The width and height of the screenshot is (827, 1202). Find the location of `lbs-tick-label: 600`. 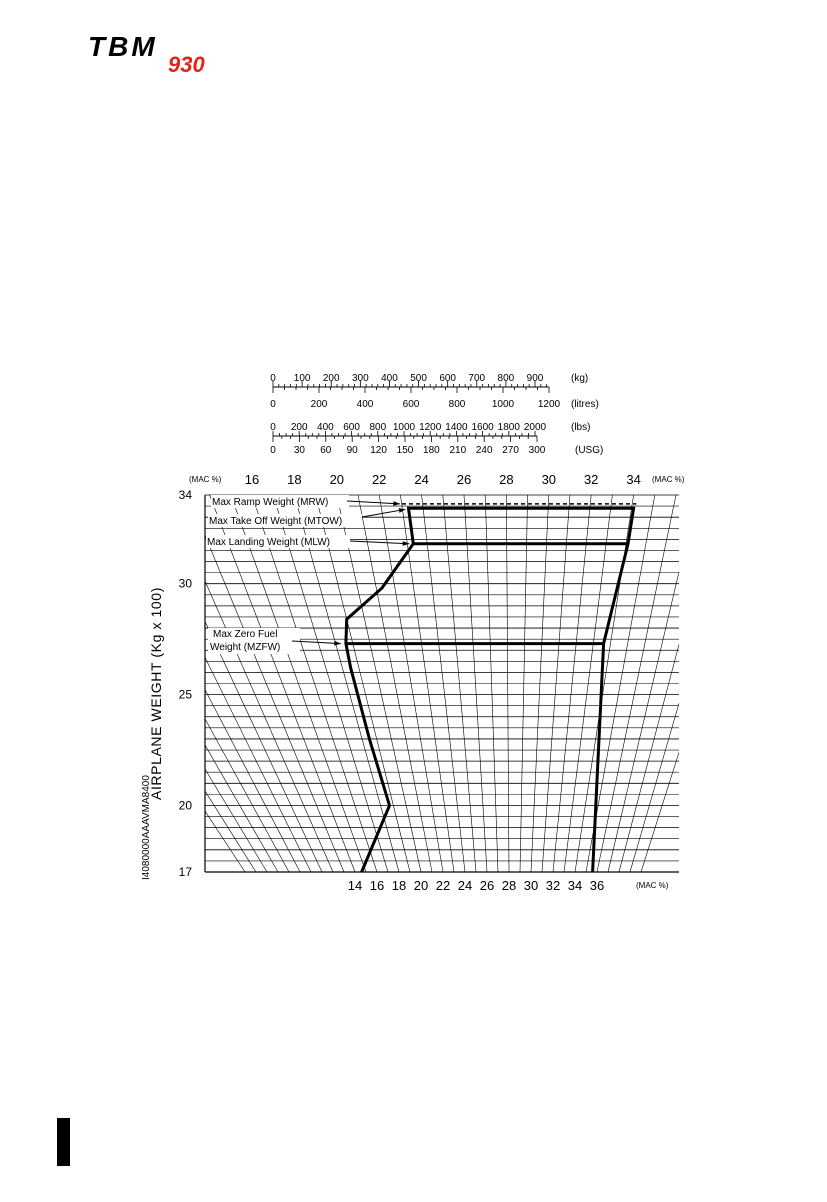

lbs-tick-label: 600 is located at coordinates (351, 427).